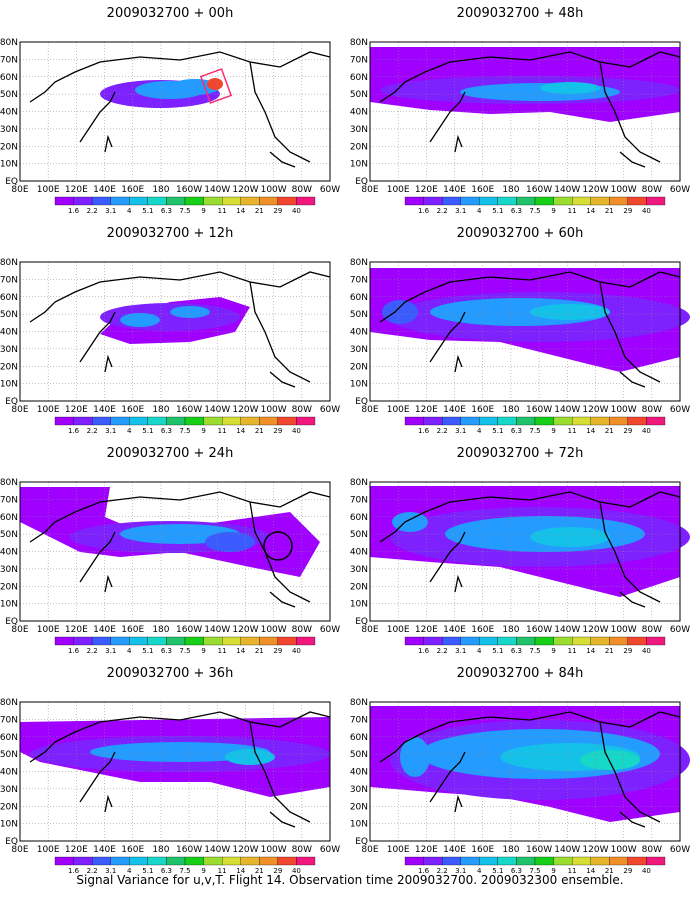 The width and height of the screenshot is (700, 900). What do you see at coordinates (359, 280) in the screenshot?
I see `latitude-label: 70N` at bounding box center [359, 280].